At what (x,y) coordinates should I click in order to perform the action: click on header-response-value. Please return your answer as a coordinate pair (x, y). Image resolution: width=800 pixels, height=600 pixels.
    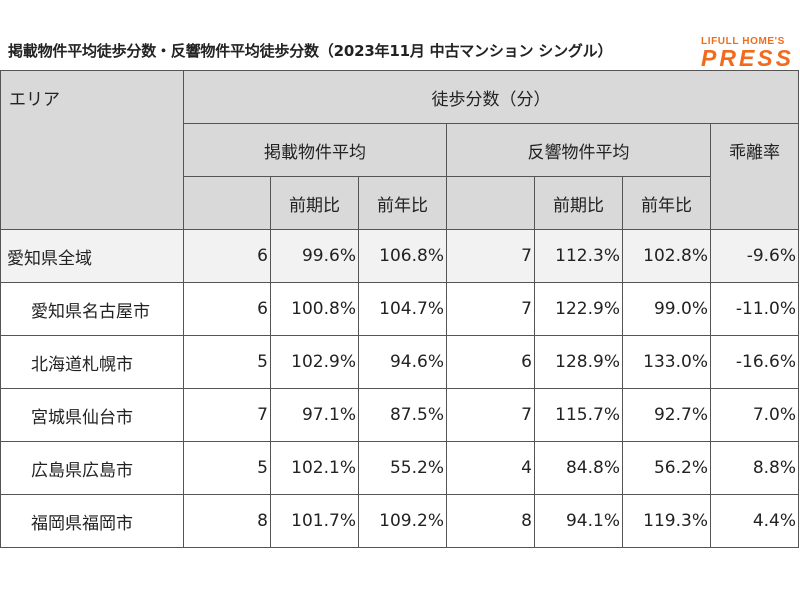
    Looking at the image, I should click on (490, 203).